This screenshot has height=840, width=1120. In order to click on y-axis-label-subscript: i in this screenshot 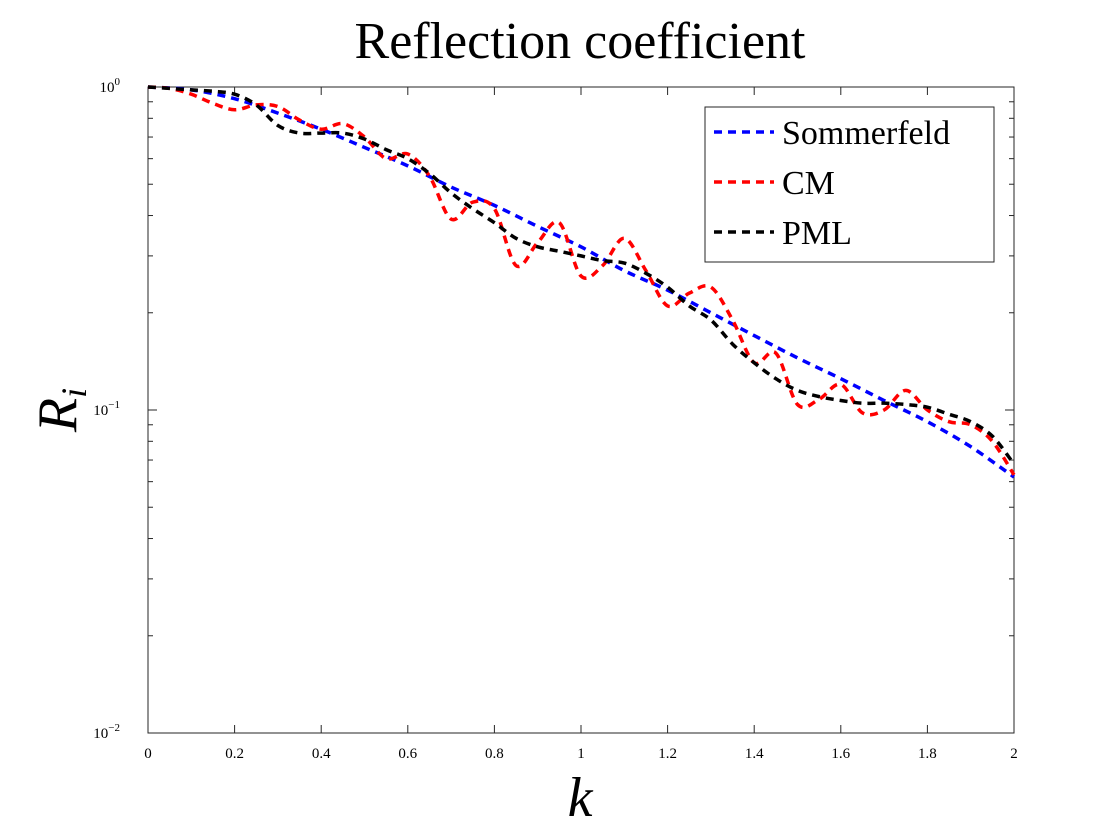, I will do `click(74, 393)`.